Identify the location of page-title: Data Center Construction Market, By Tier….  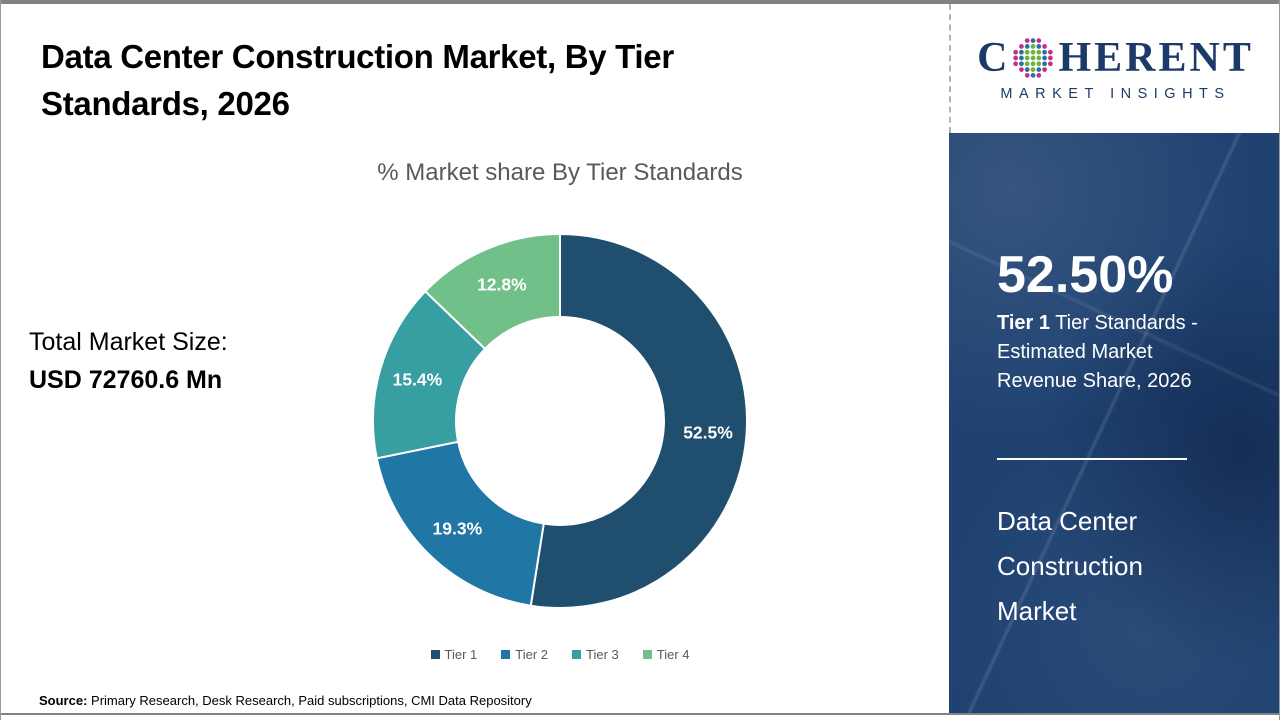
(357, 80).